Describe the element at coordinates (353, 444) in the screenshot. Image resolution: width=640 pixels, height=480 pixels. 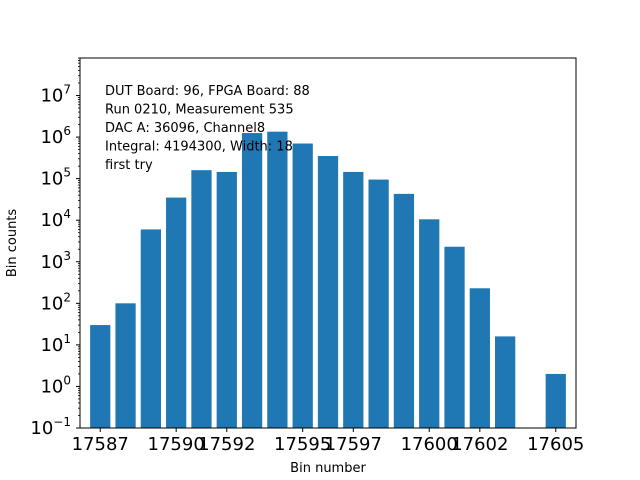
I see `x-tick-label: 17597` at that location.